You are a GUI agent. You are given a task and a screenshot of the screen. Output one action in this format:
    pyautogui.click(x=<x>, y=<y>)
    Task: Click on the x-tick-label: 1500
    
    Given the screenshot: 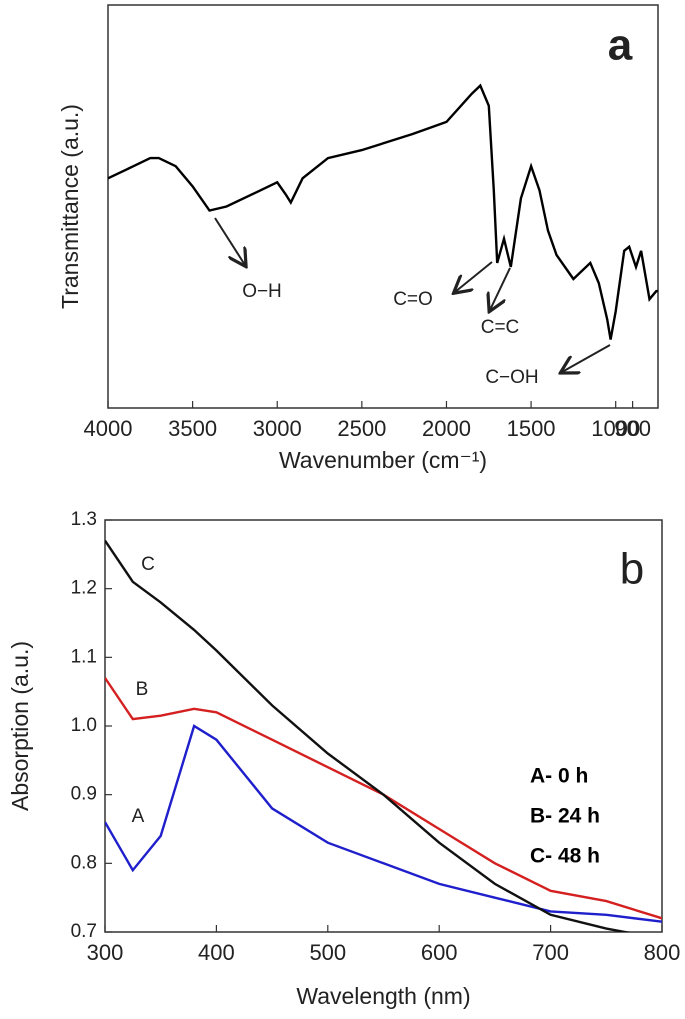 What is the action you would take?
    pyautogui.click(x=531, y=428)
    